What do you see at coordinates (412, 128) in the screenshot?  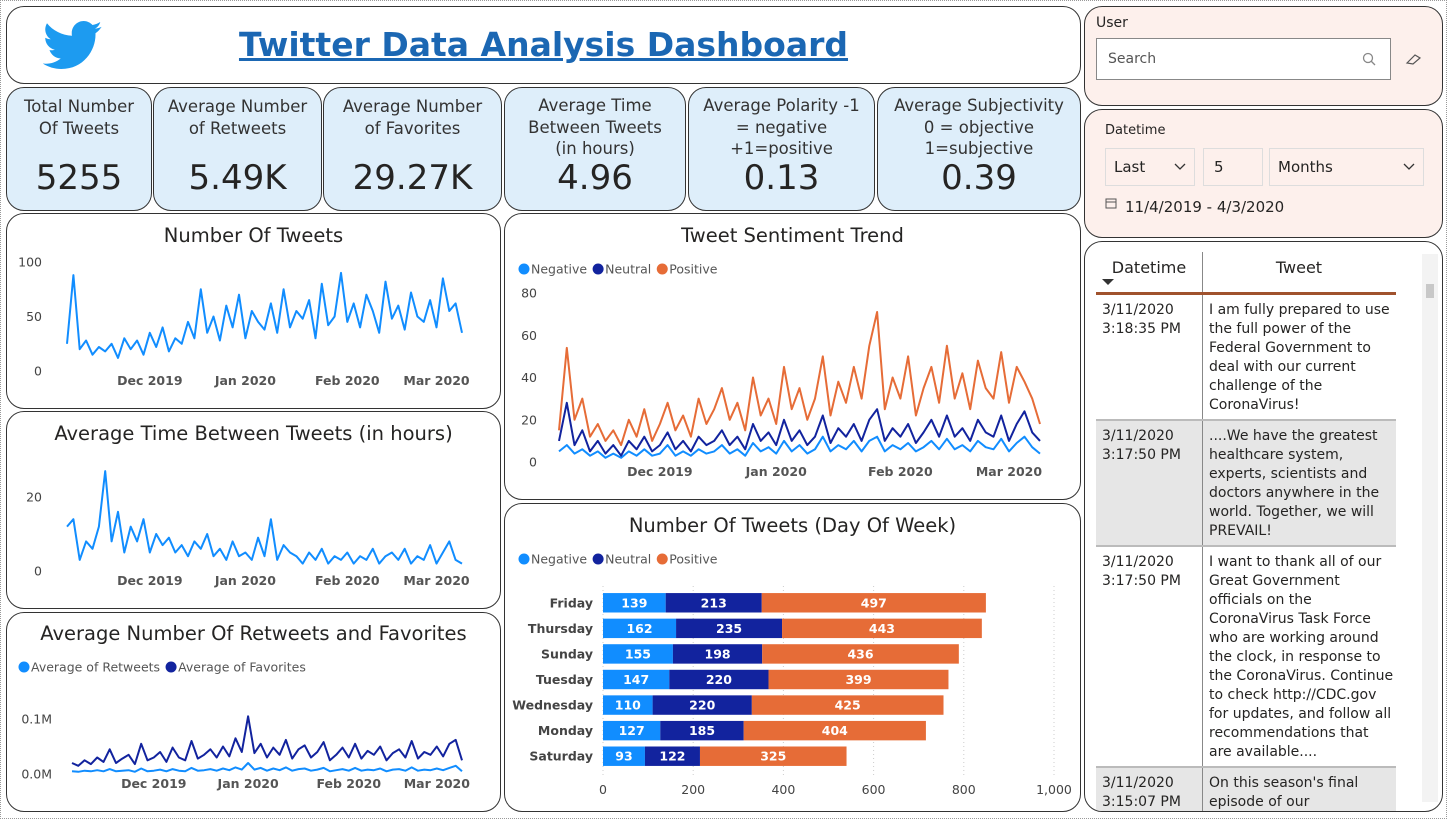 I see `kpi-label-line: of Favorites` at bounding box center [412, 128].